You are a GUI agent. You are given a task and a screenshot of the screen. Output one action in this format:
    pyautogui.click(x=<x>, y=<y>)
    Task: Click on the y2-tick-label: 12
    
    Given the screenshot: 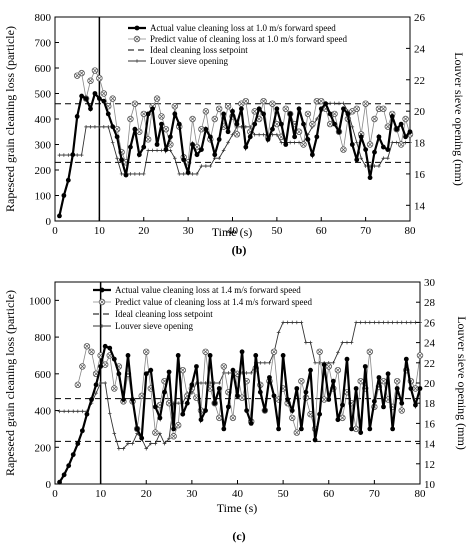 What is the action you would take?
    pyautogui.click(x=429, y=465)
    